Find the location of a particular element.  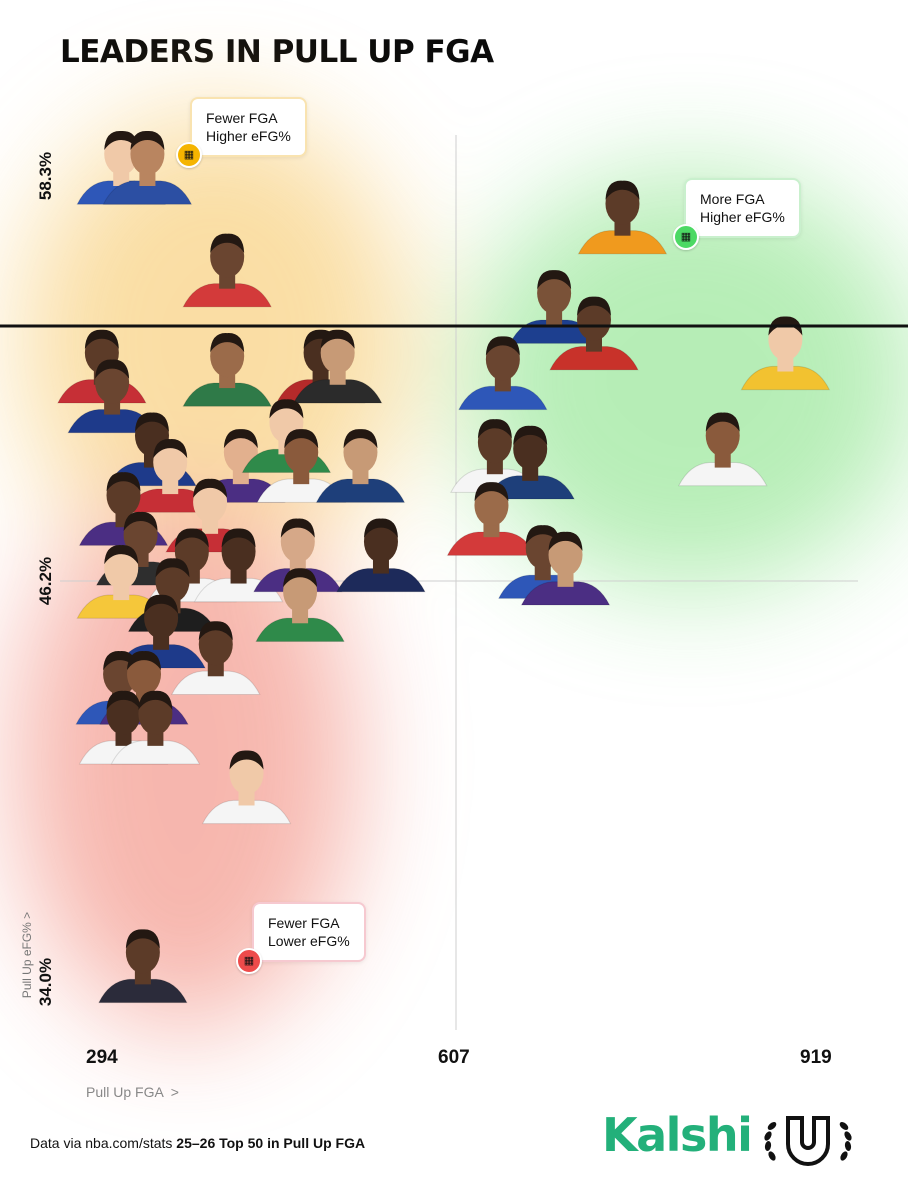

brand-logo: Kalshi is located at coordinates (677, 1135).